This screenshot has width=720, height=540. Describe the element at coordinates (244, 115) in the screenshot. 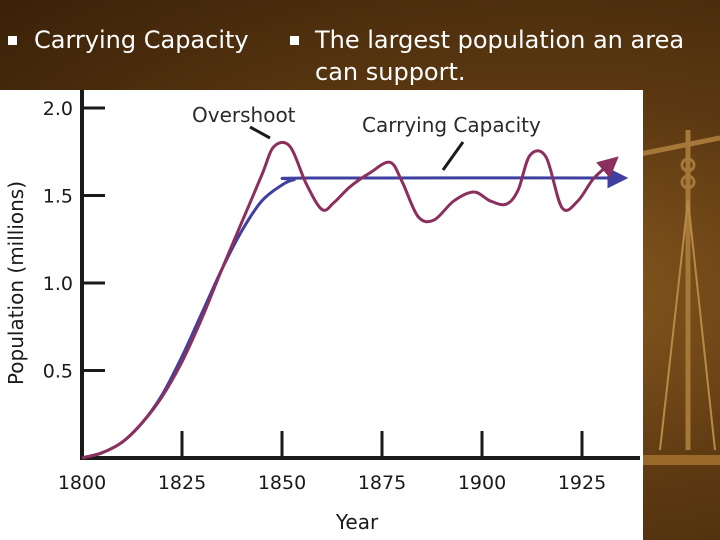

I see `annotation-overshoot: Overshoot` at that location.